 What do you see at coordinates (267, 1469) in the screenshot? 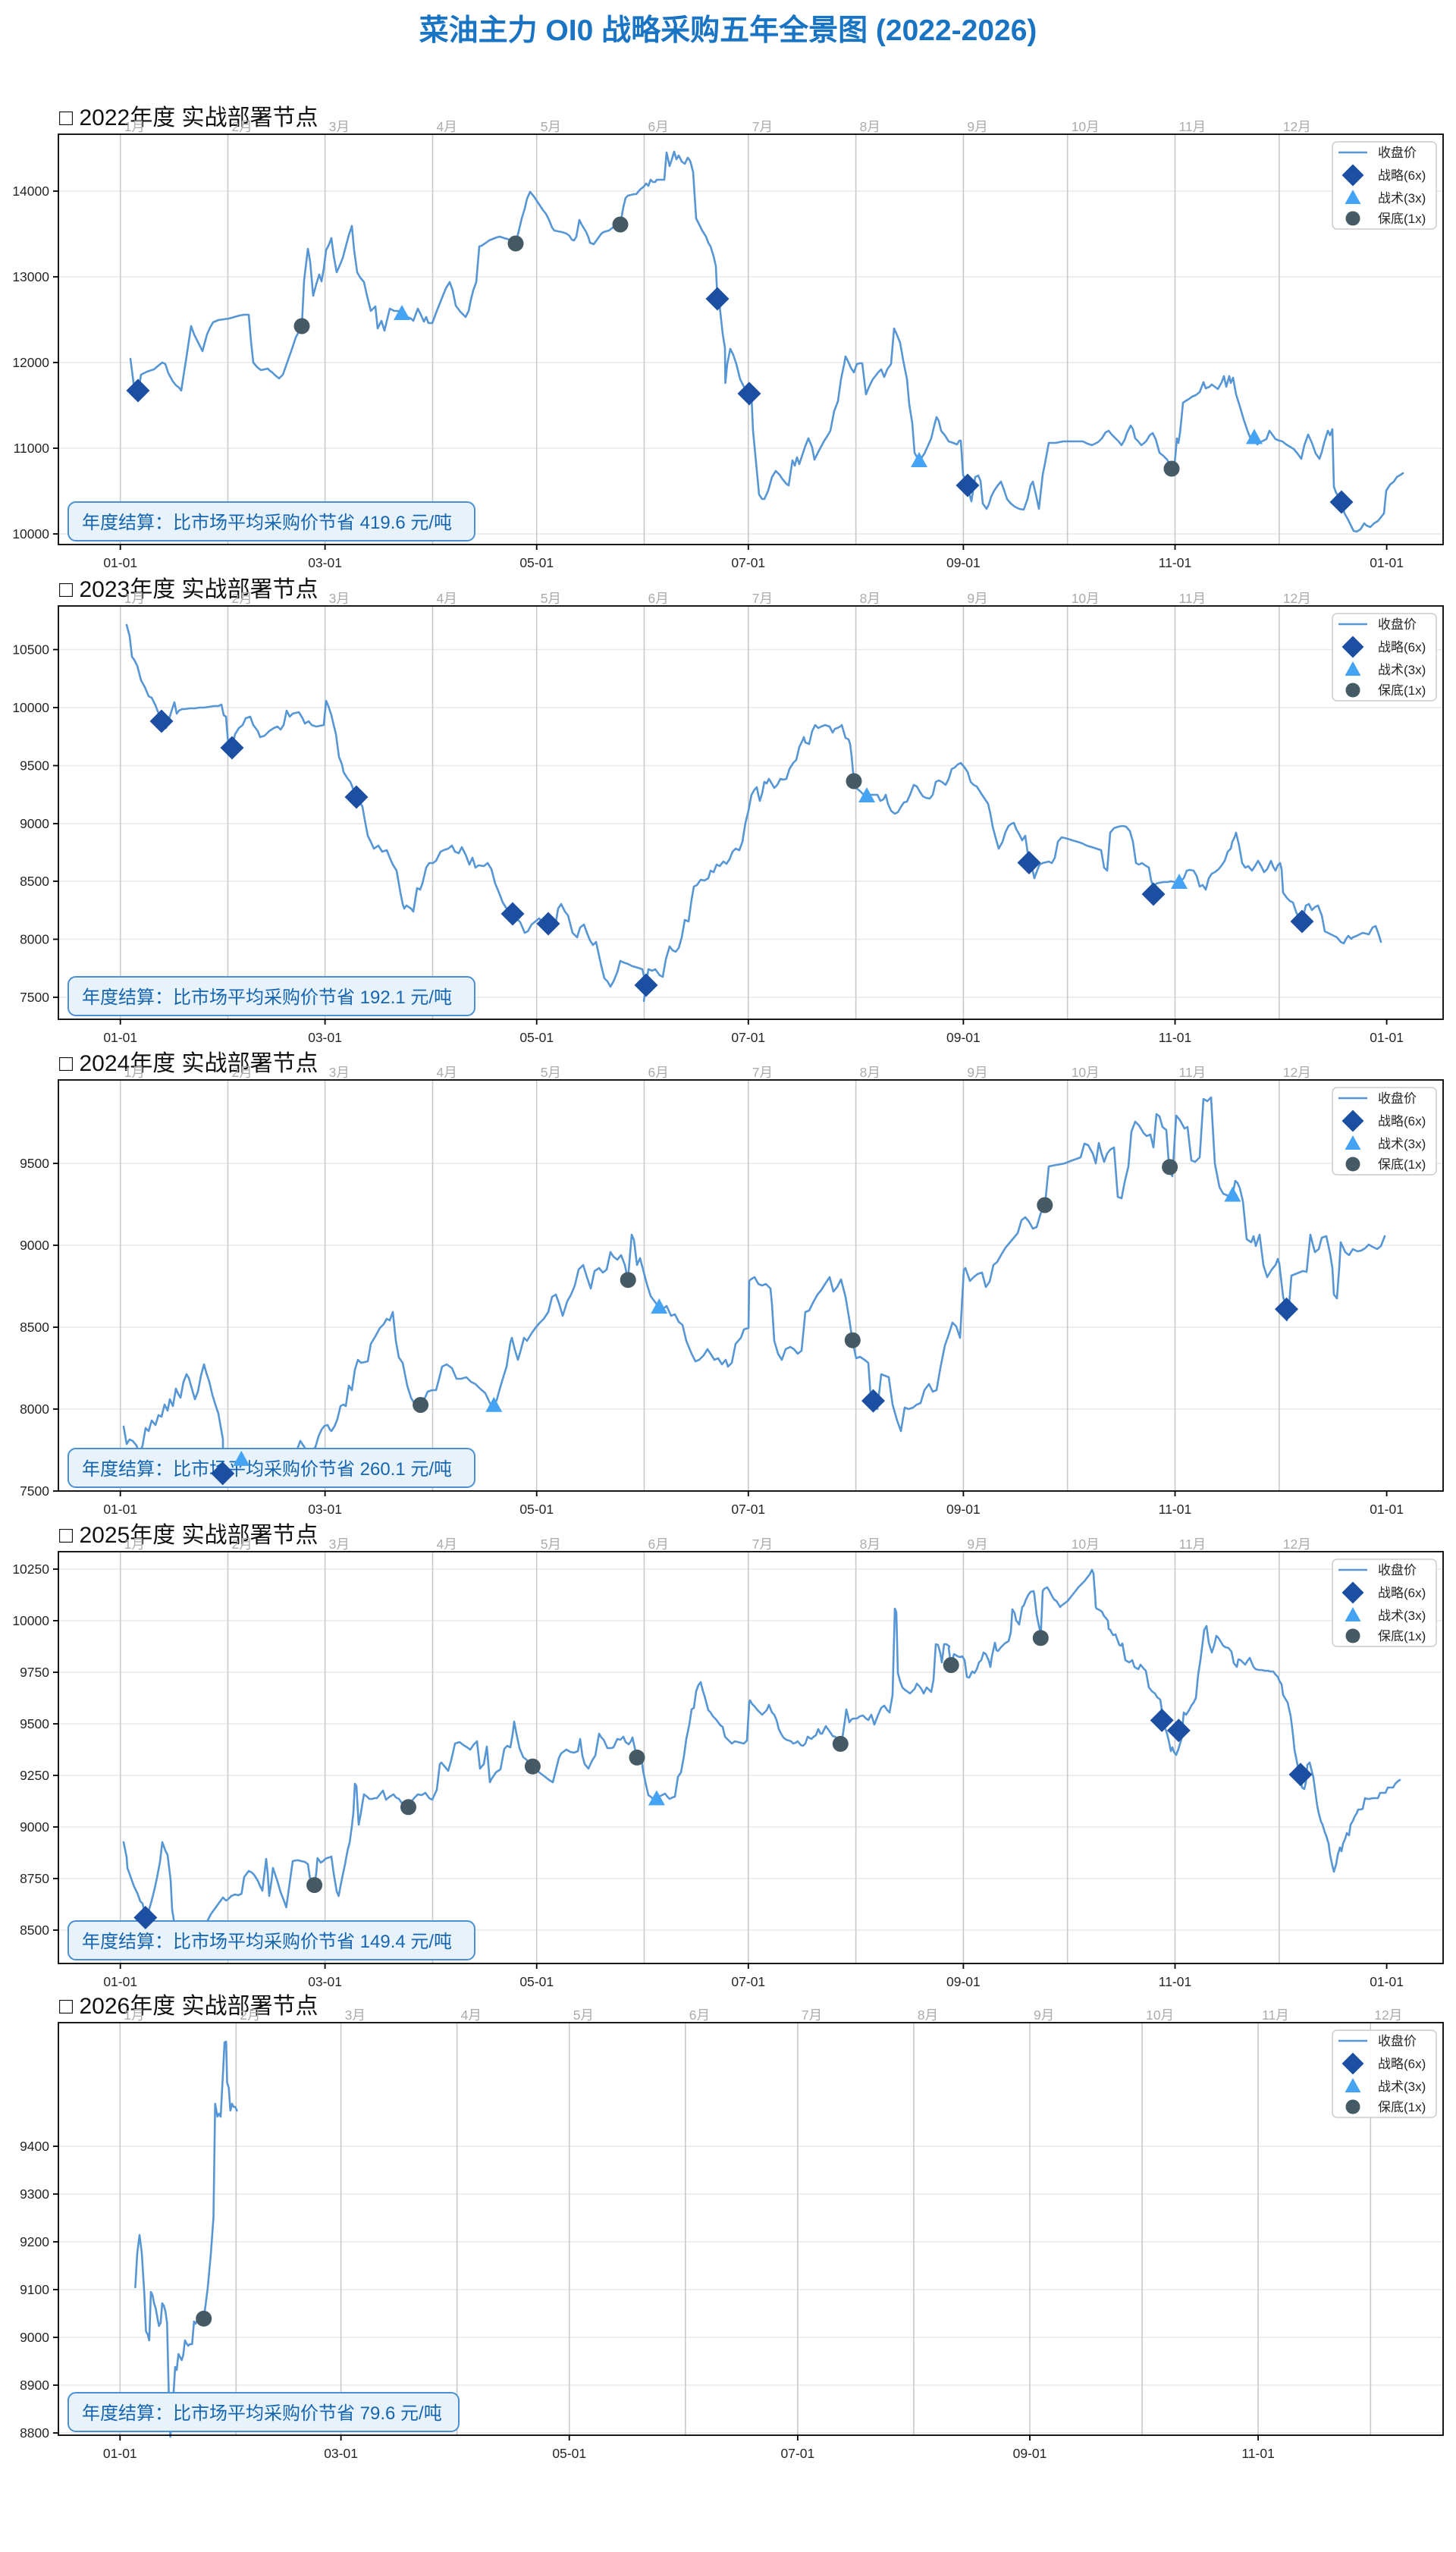
I see `svg-text: 年度结算：比市场平均采购价节省 260.1 元/吨` at bounding box center [267, 1469].